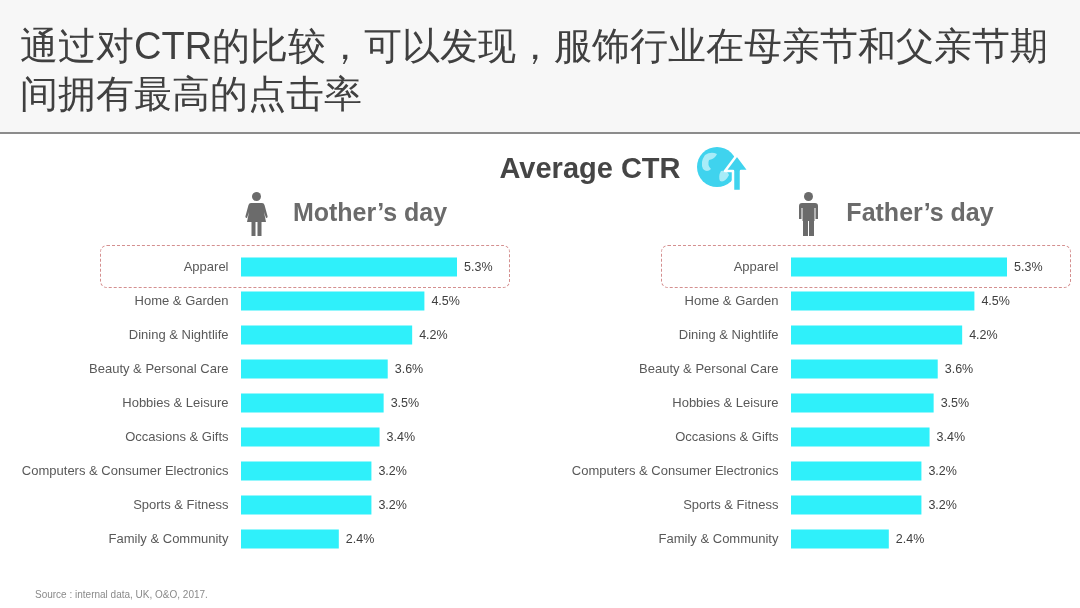 This screenshot has height=608, width=1080. What do you see at coordinates (121, 594) in the screenshot?
I see `source-note: Source : internal data, UK, O&O, 2017.` at bounding box center [121, 594].